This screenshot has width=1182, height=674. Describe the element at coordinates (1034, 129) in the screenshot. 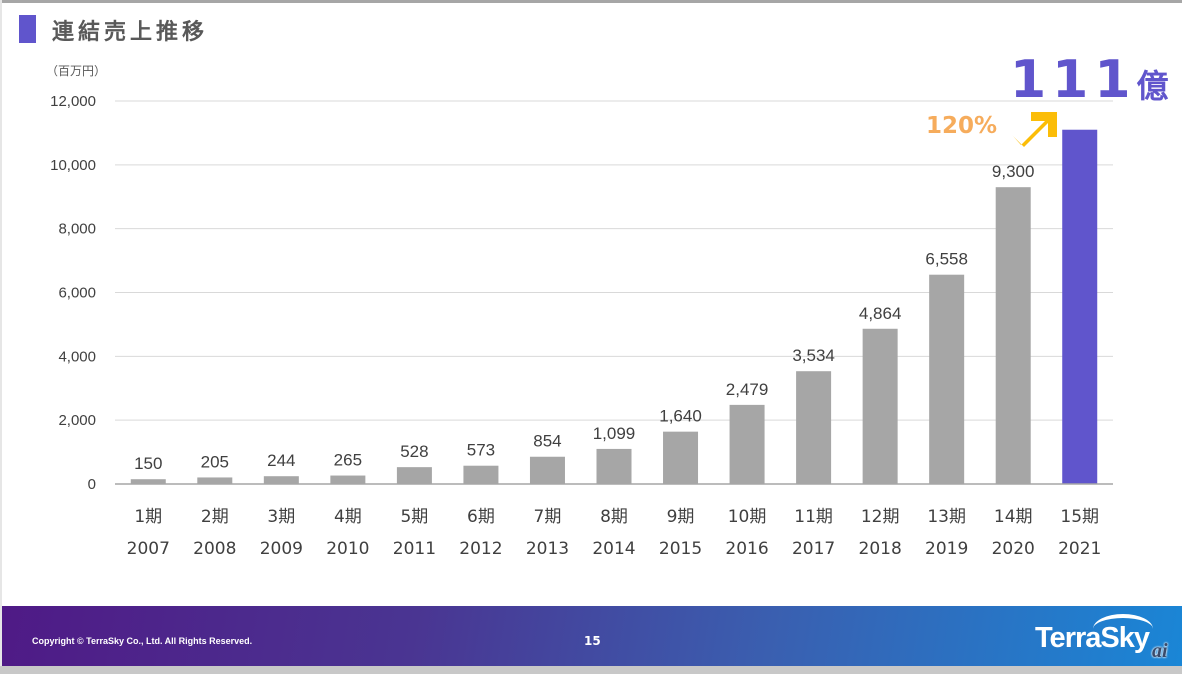

I see `growth-arrow-icon` at that location.